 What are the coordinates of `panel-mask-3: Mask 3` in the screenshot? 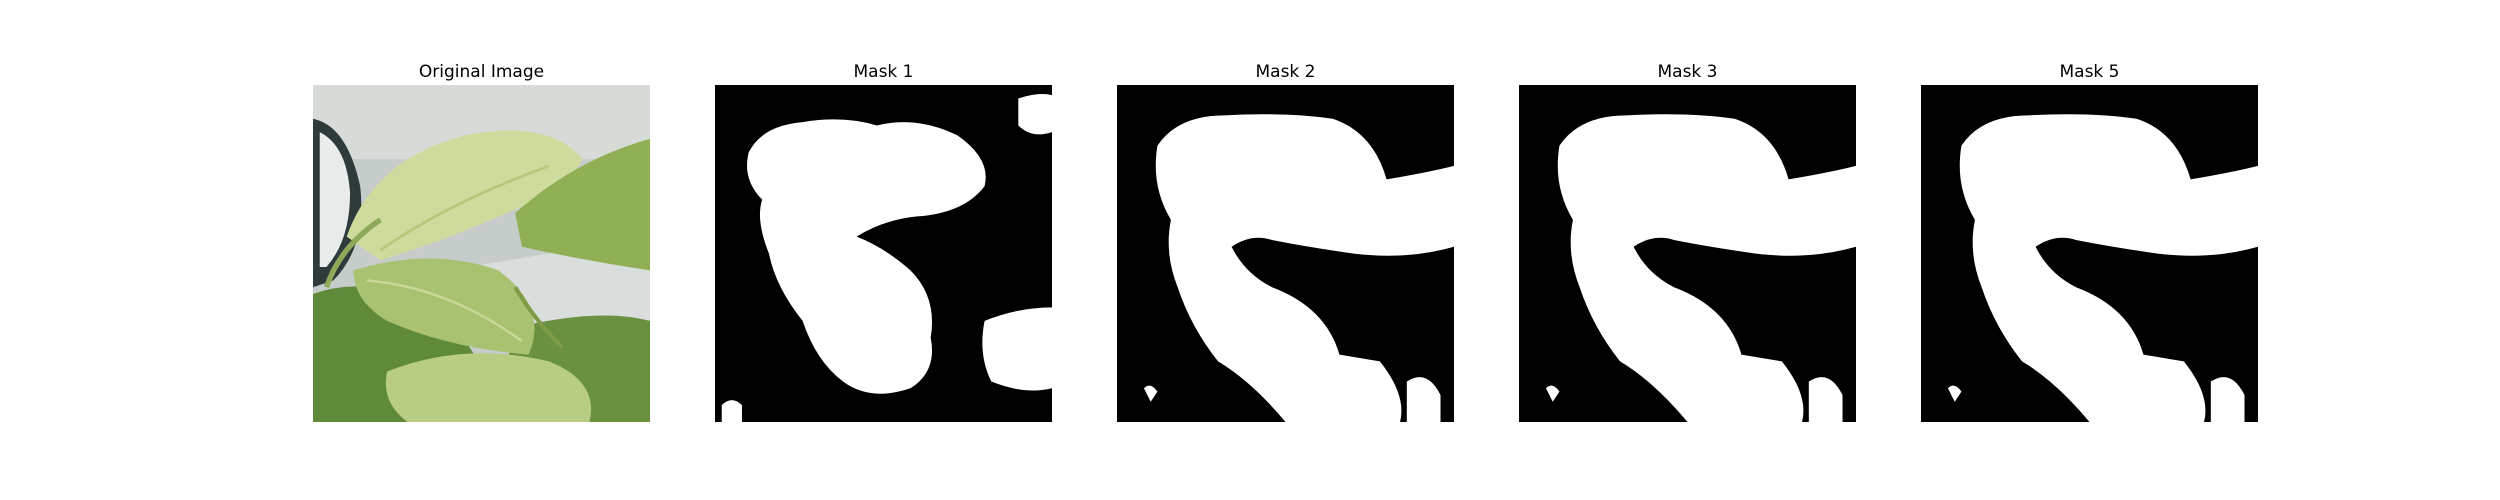 It's located at (1687, 241).